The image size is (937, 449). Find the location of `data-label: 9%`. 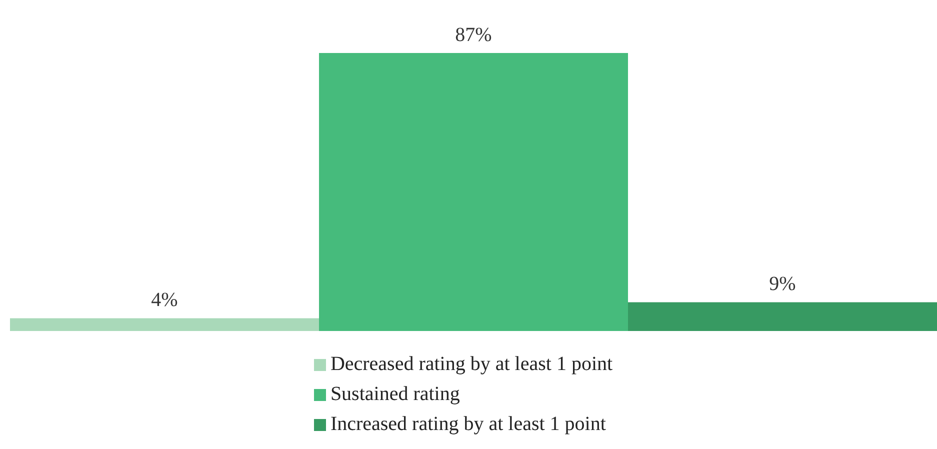

data-label: 9% is located at coordinates (782, 284).